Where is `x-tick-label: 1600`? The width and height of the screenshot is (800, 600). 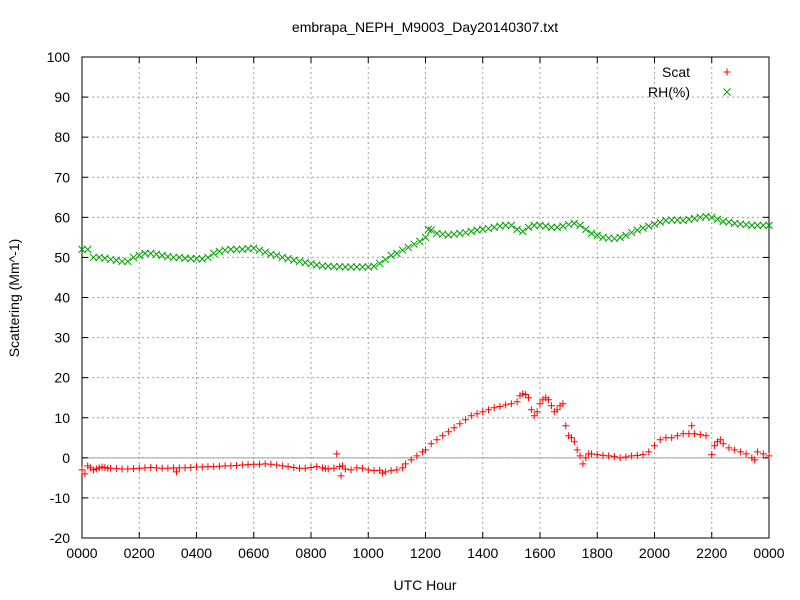 x-tick-label: 1600 is located at coordinates (539, 553).